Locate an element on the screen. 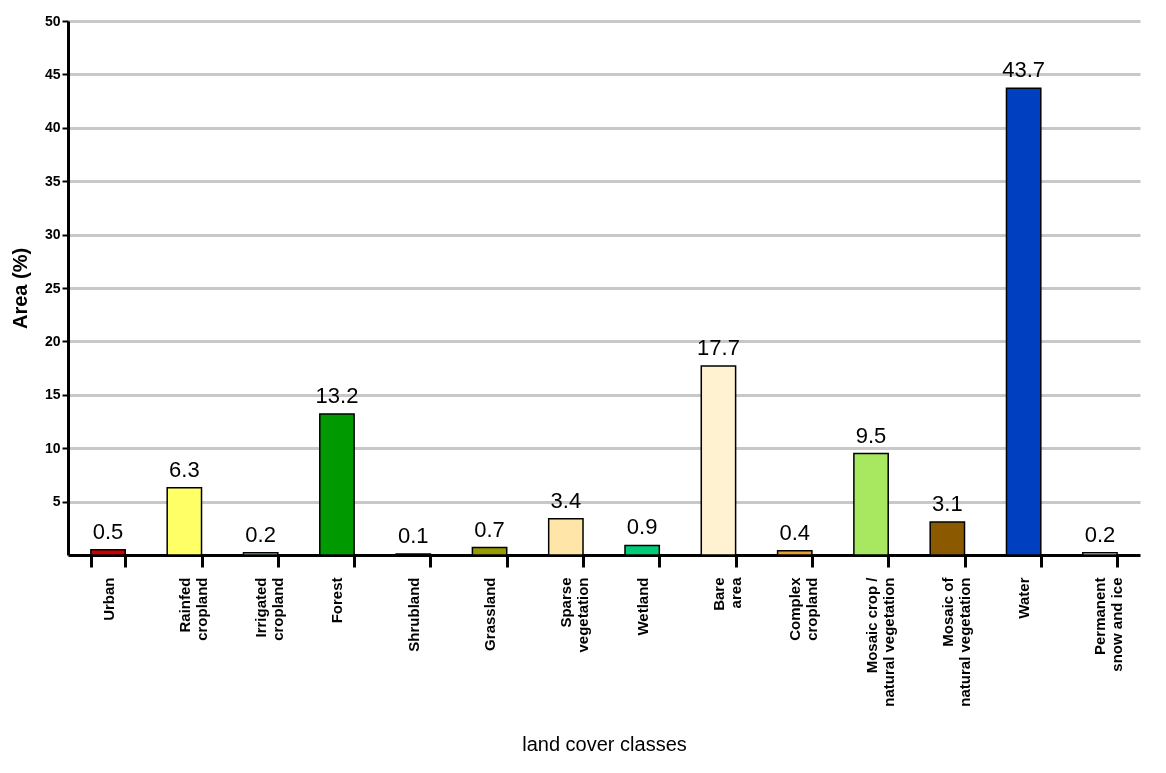 The width and height of the screenshot is (1166, 773). data-label: 0.7 is located at coordinates (489, 529).